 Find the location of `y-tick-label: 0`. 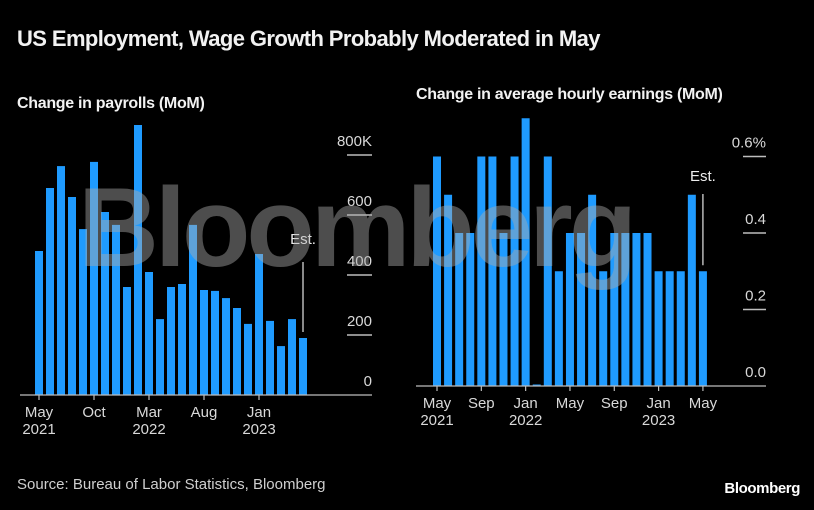

y-tick-label: 0 is located at coordinates (368, 381).